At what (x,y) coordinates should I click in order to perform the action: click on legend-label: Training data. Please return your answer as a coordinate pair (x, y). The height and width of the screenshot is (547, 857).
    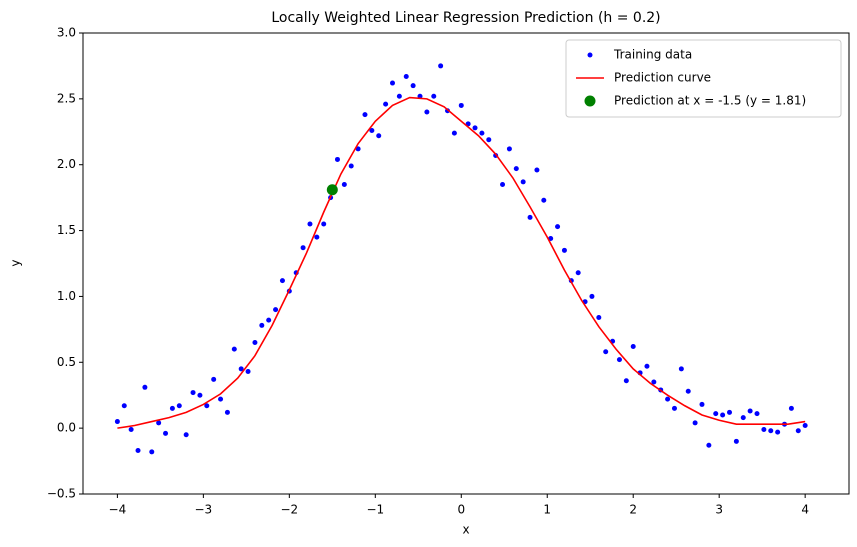
    Looking at the image, I should click on (652, 55).